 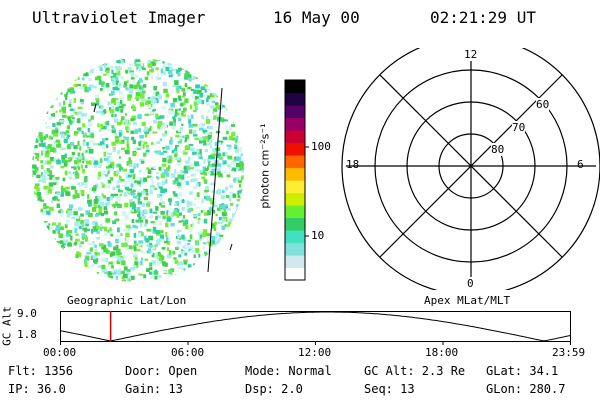 I want to click on time-tick-1800: 18:00, so click(x=442, y=352).